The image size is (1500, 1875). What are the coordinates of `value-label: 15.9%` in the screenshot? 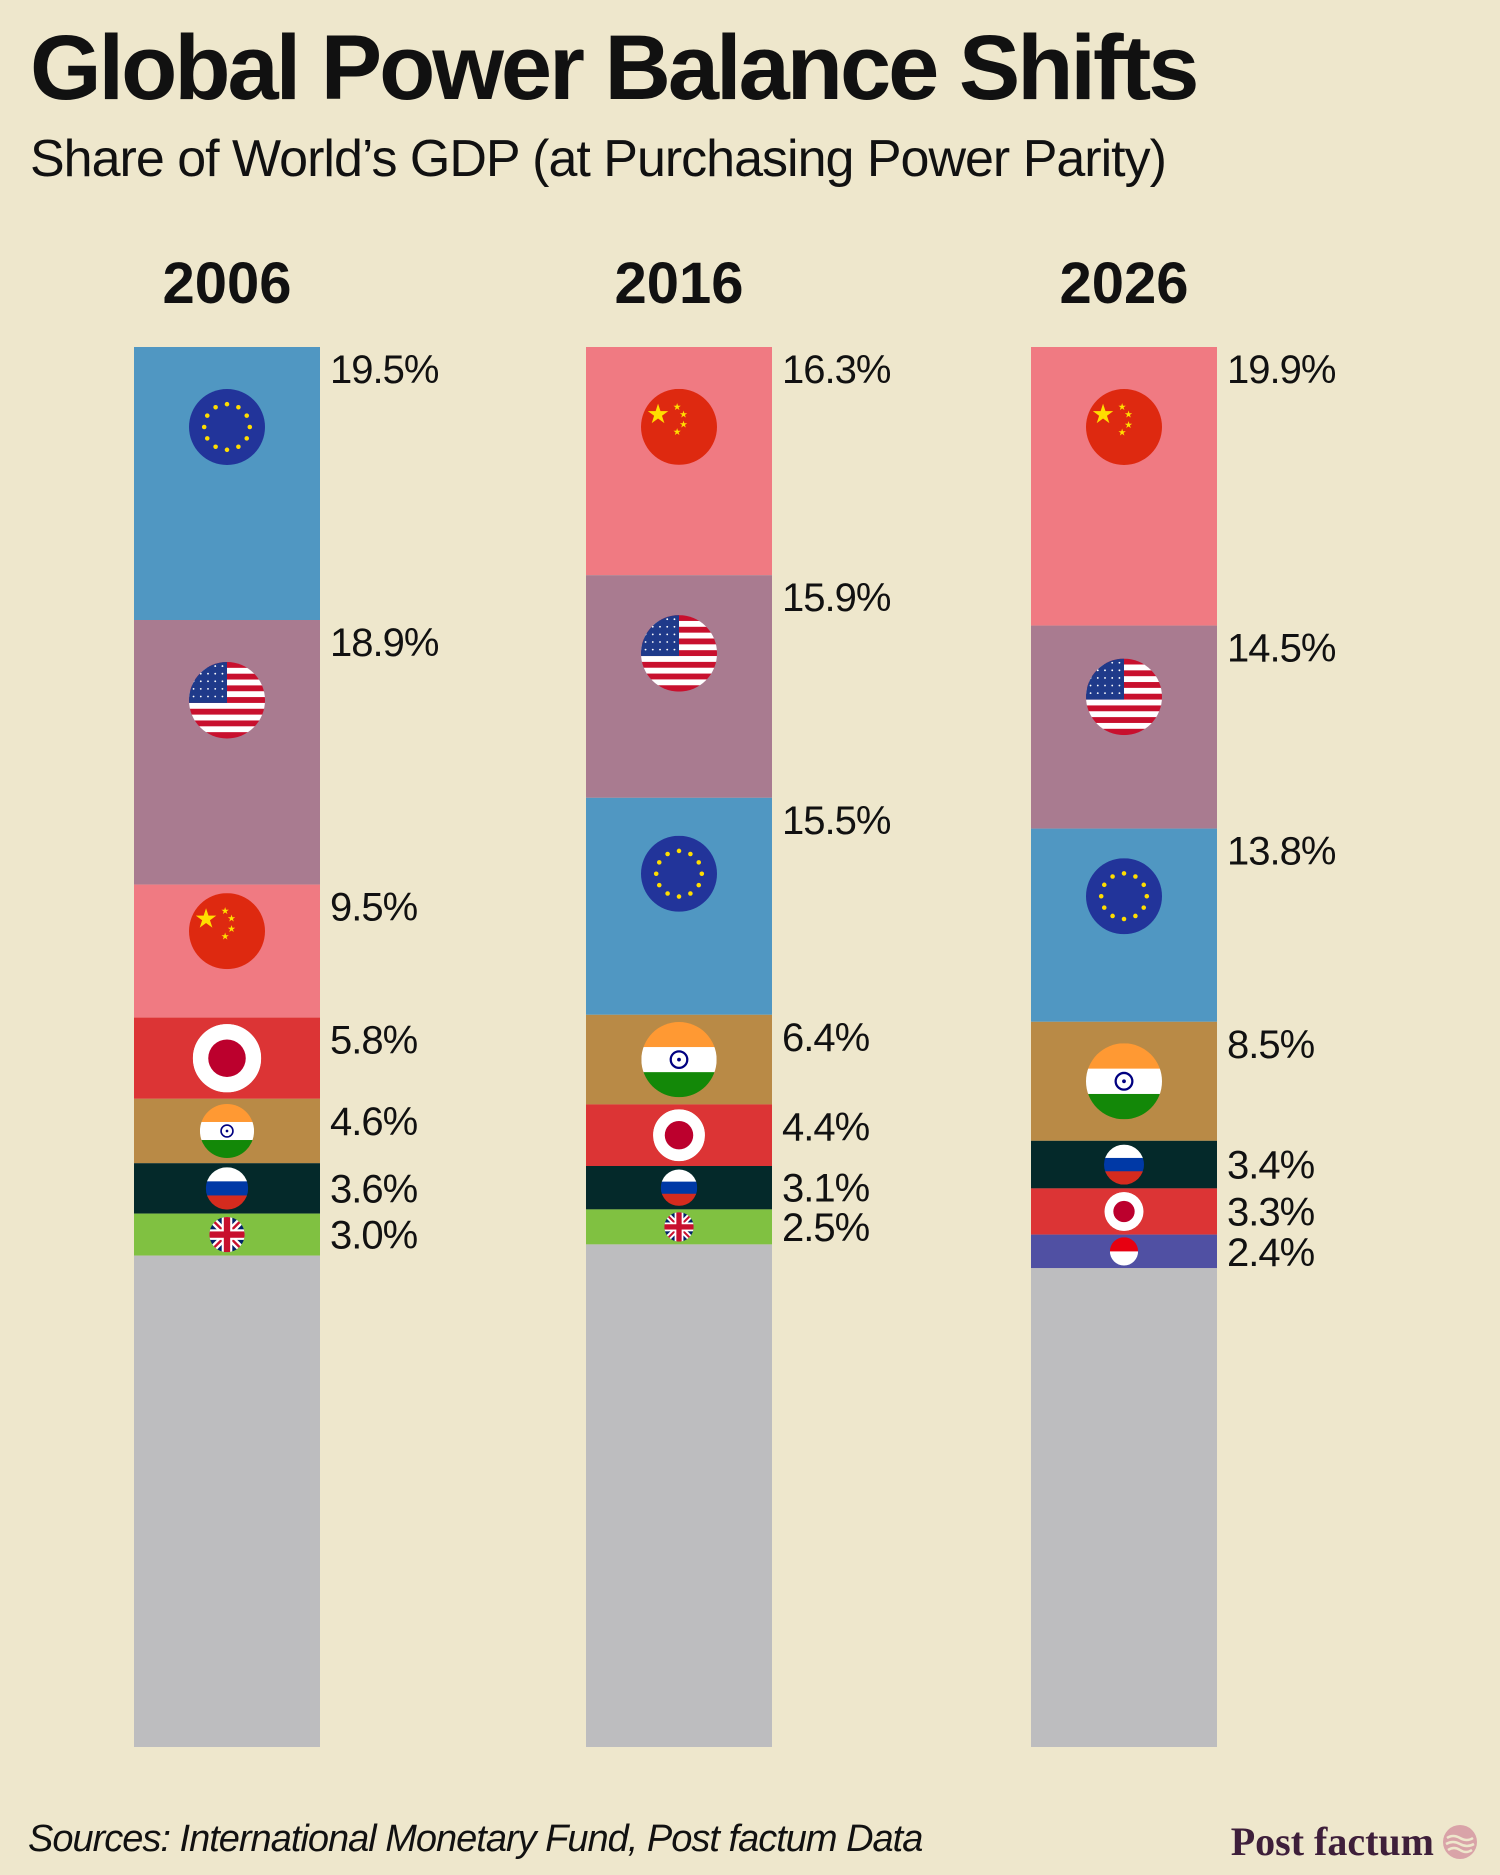 It's located at (836, 598).